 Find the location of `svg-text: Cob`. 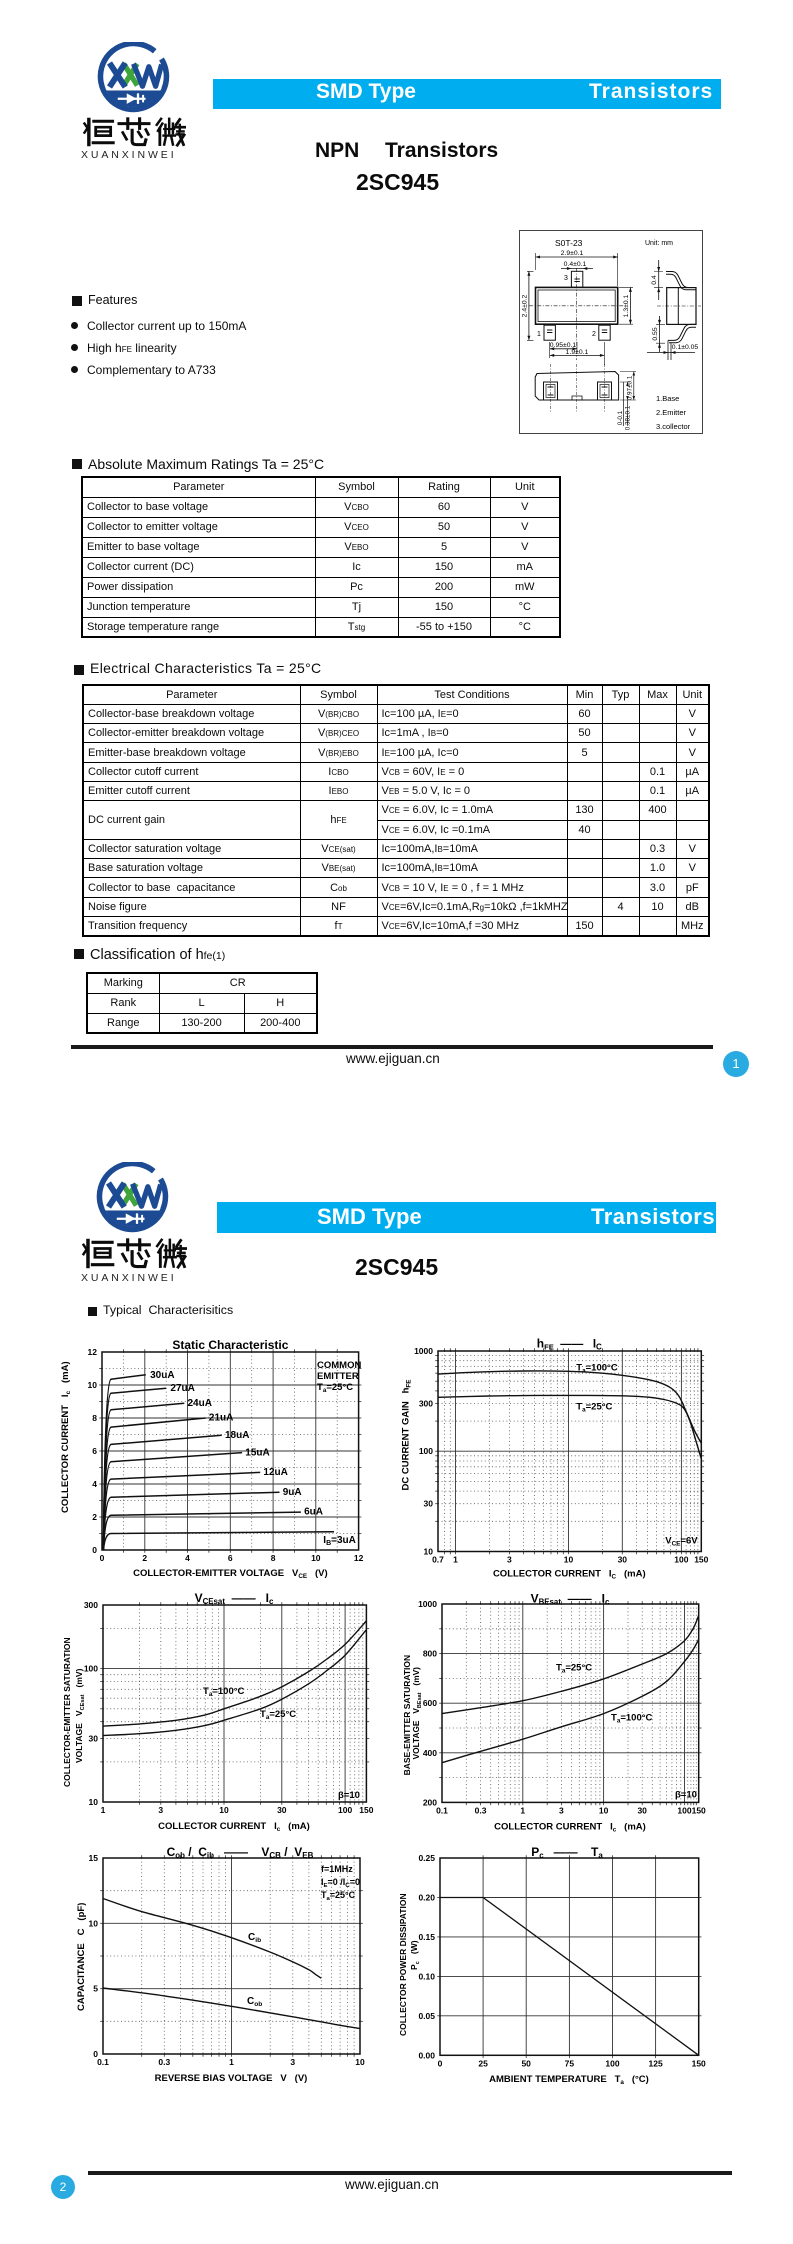

svg-text: Cob is located at coordinates (254, 2002).